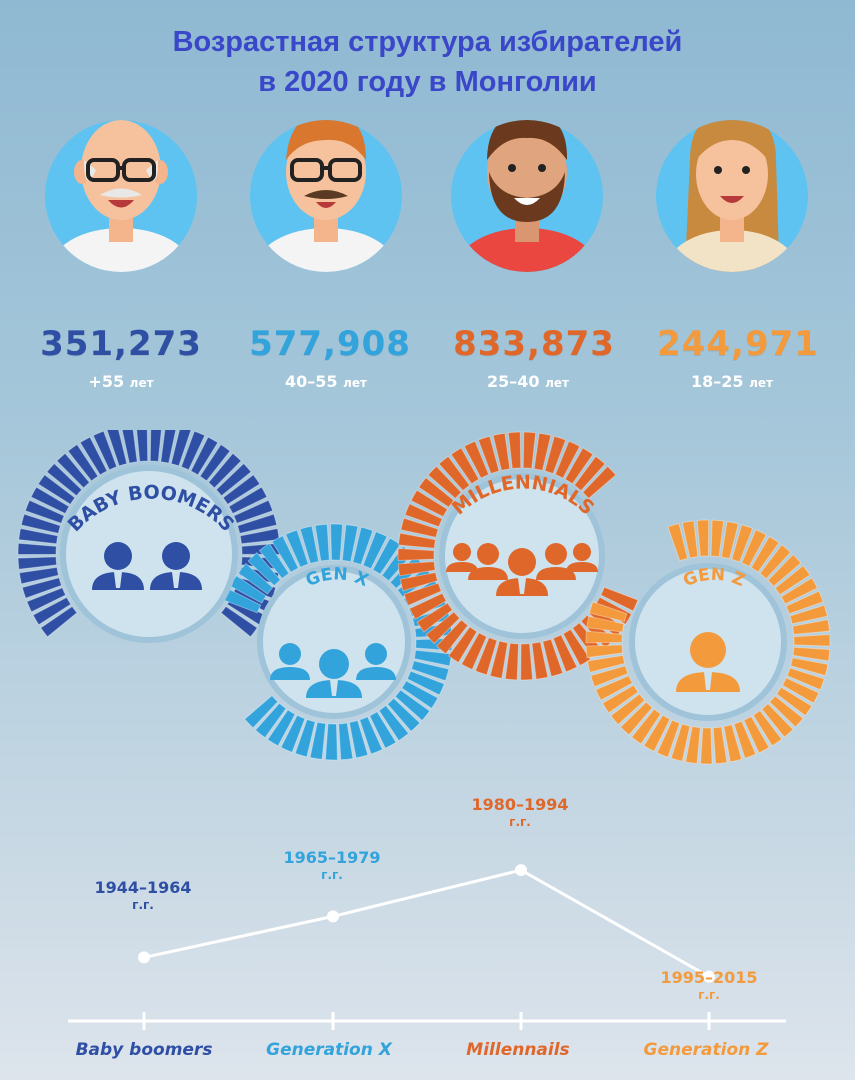  Describe the element at coordinates (527, 196) in the screenshot. I see `avatar-millennial` at that location.